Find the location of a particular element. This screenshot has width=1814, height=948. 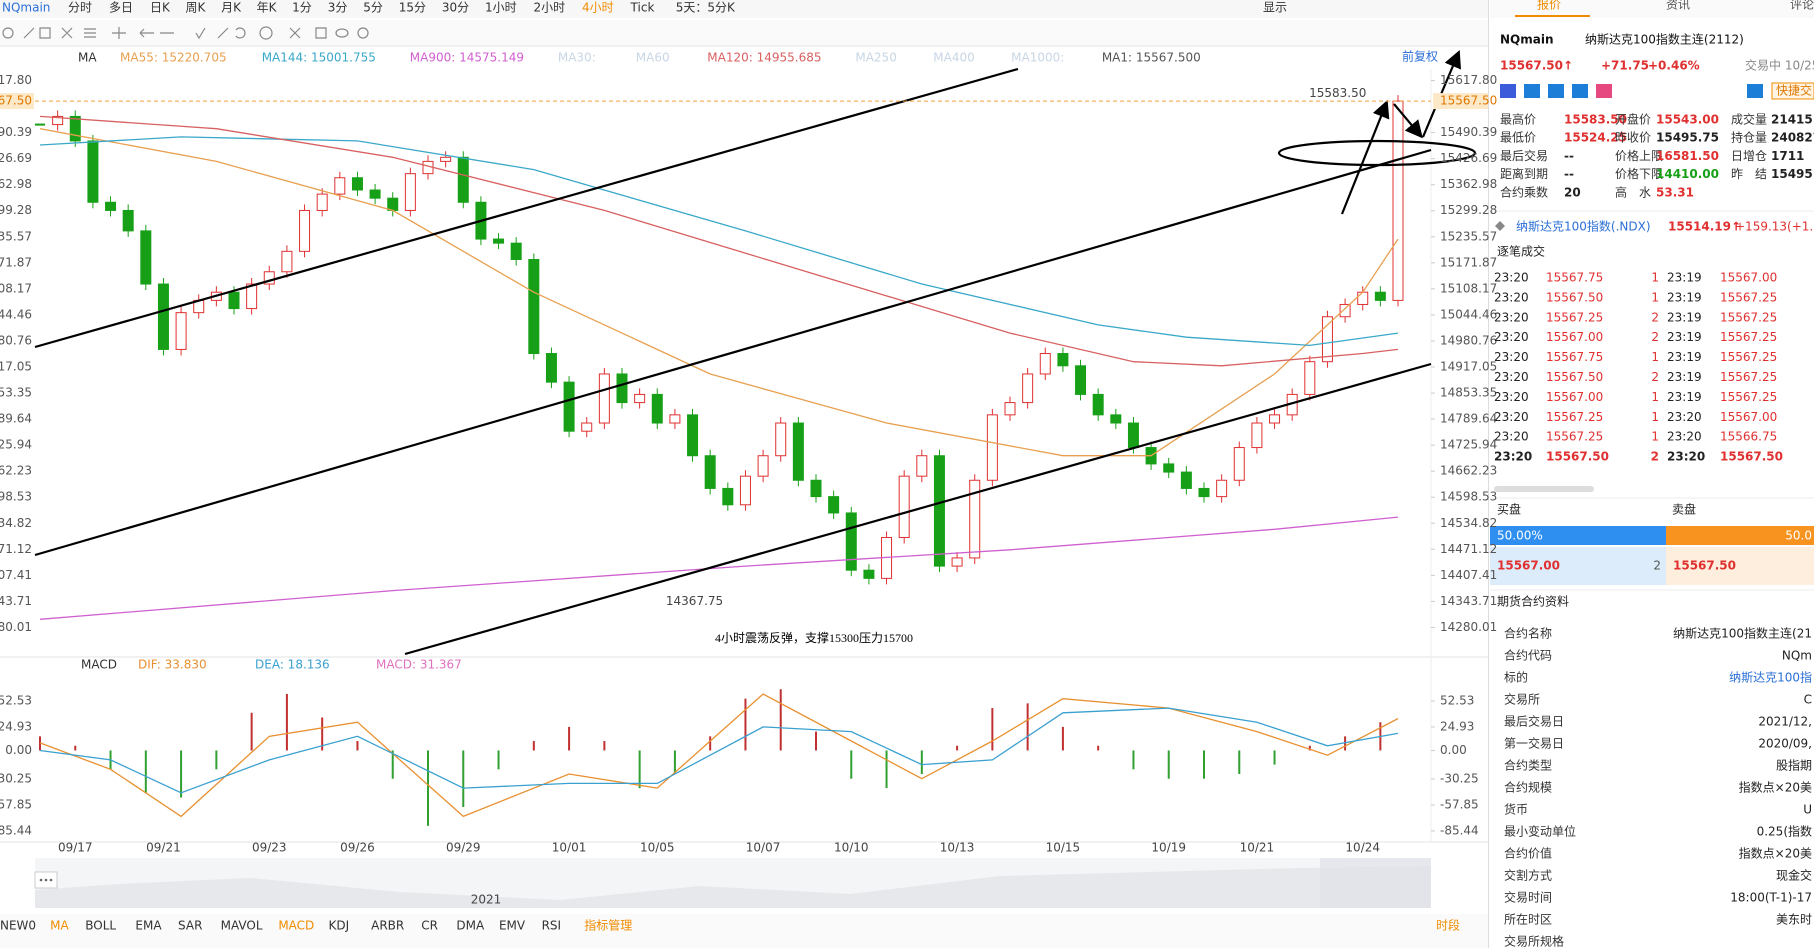

period-tab: Tick is located at coordinates (642, 8).